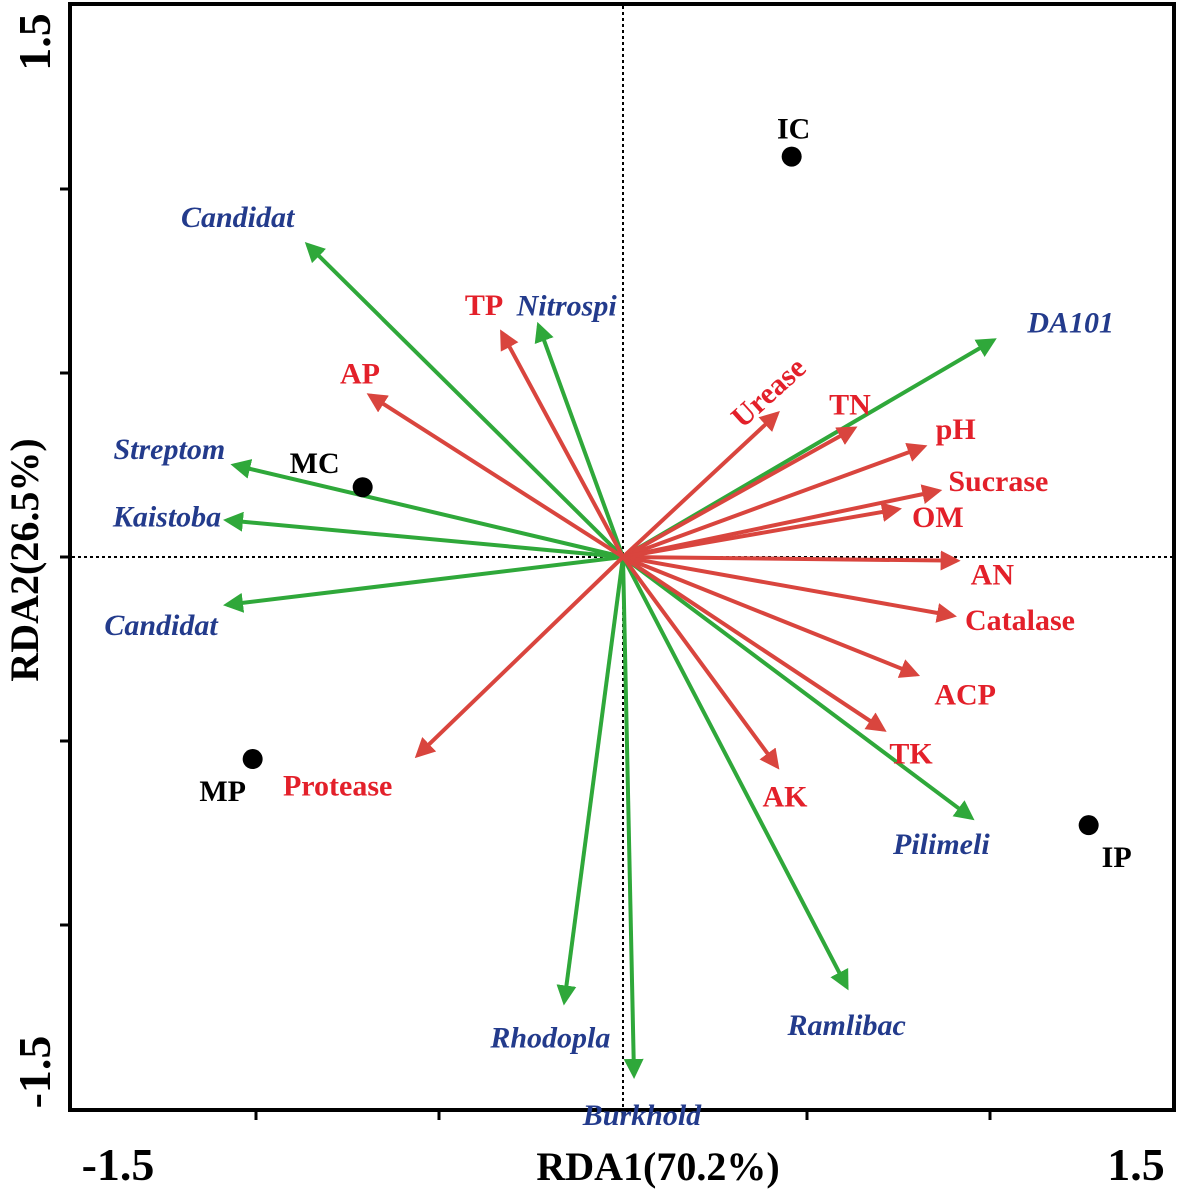  I want to click on species-label: Streptom, so click(169, 449).